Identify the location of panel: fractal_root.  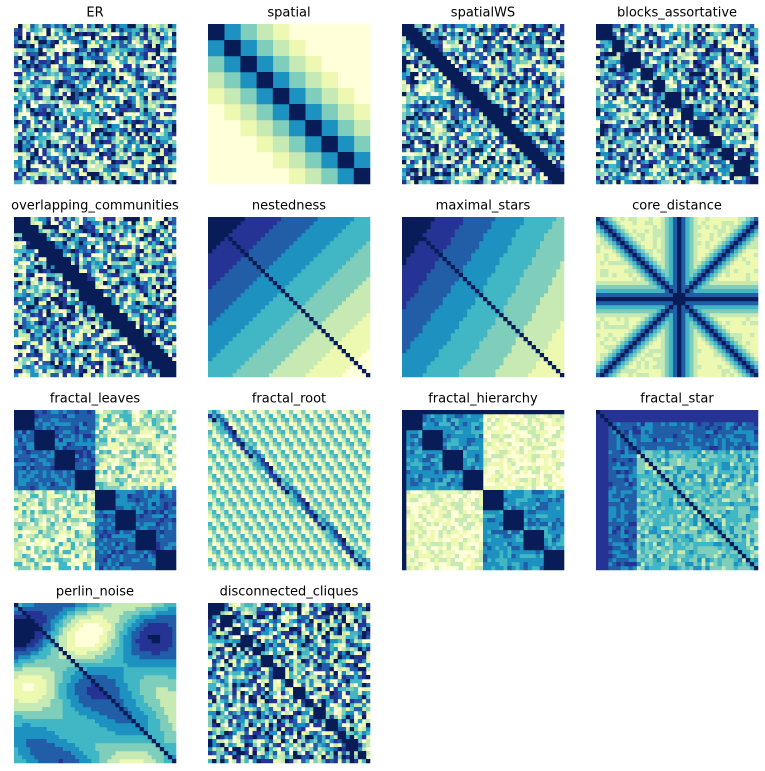
(289, 481).